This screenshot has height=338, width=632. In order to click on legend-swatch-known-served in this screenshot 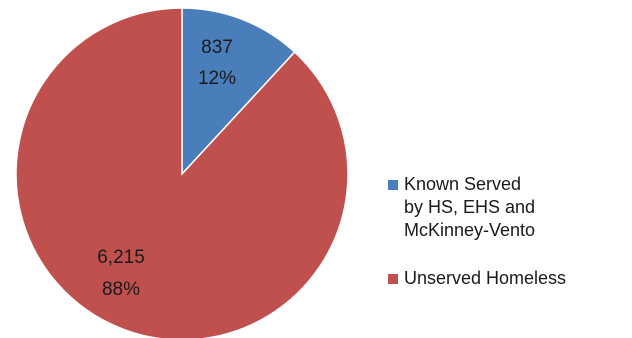, I will do `click(393, 185)`.